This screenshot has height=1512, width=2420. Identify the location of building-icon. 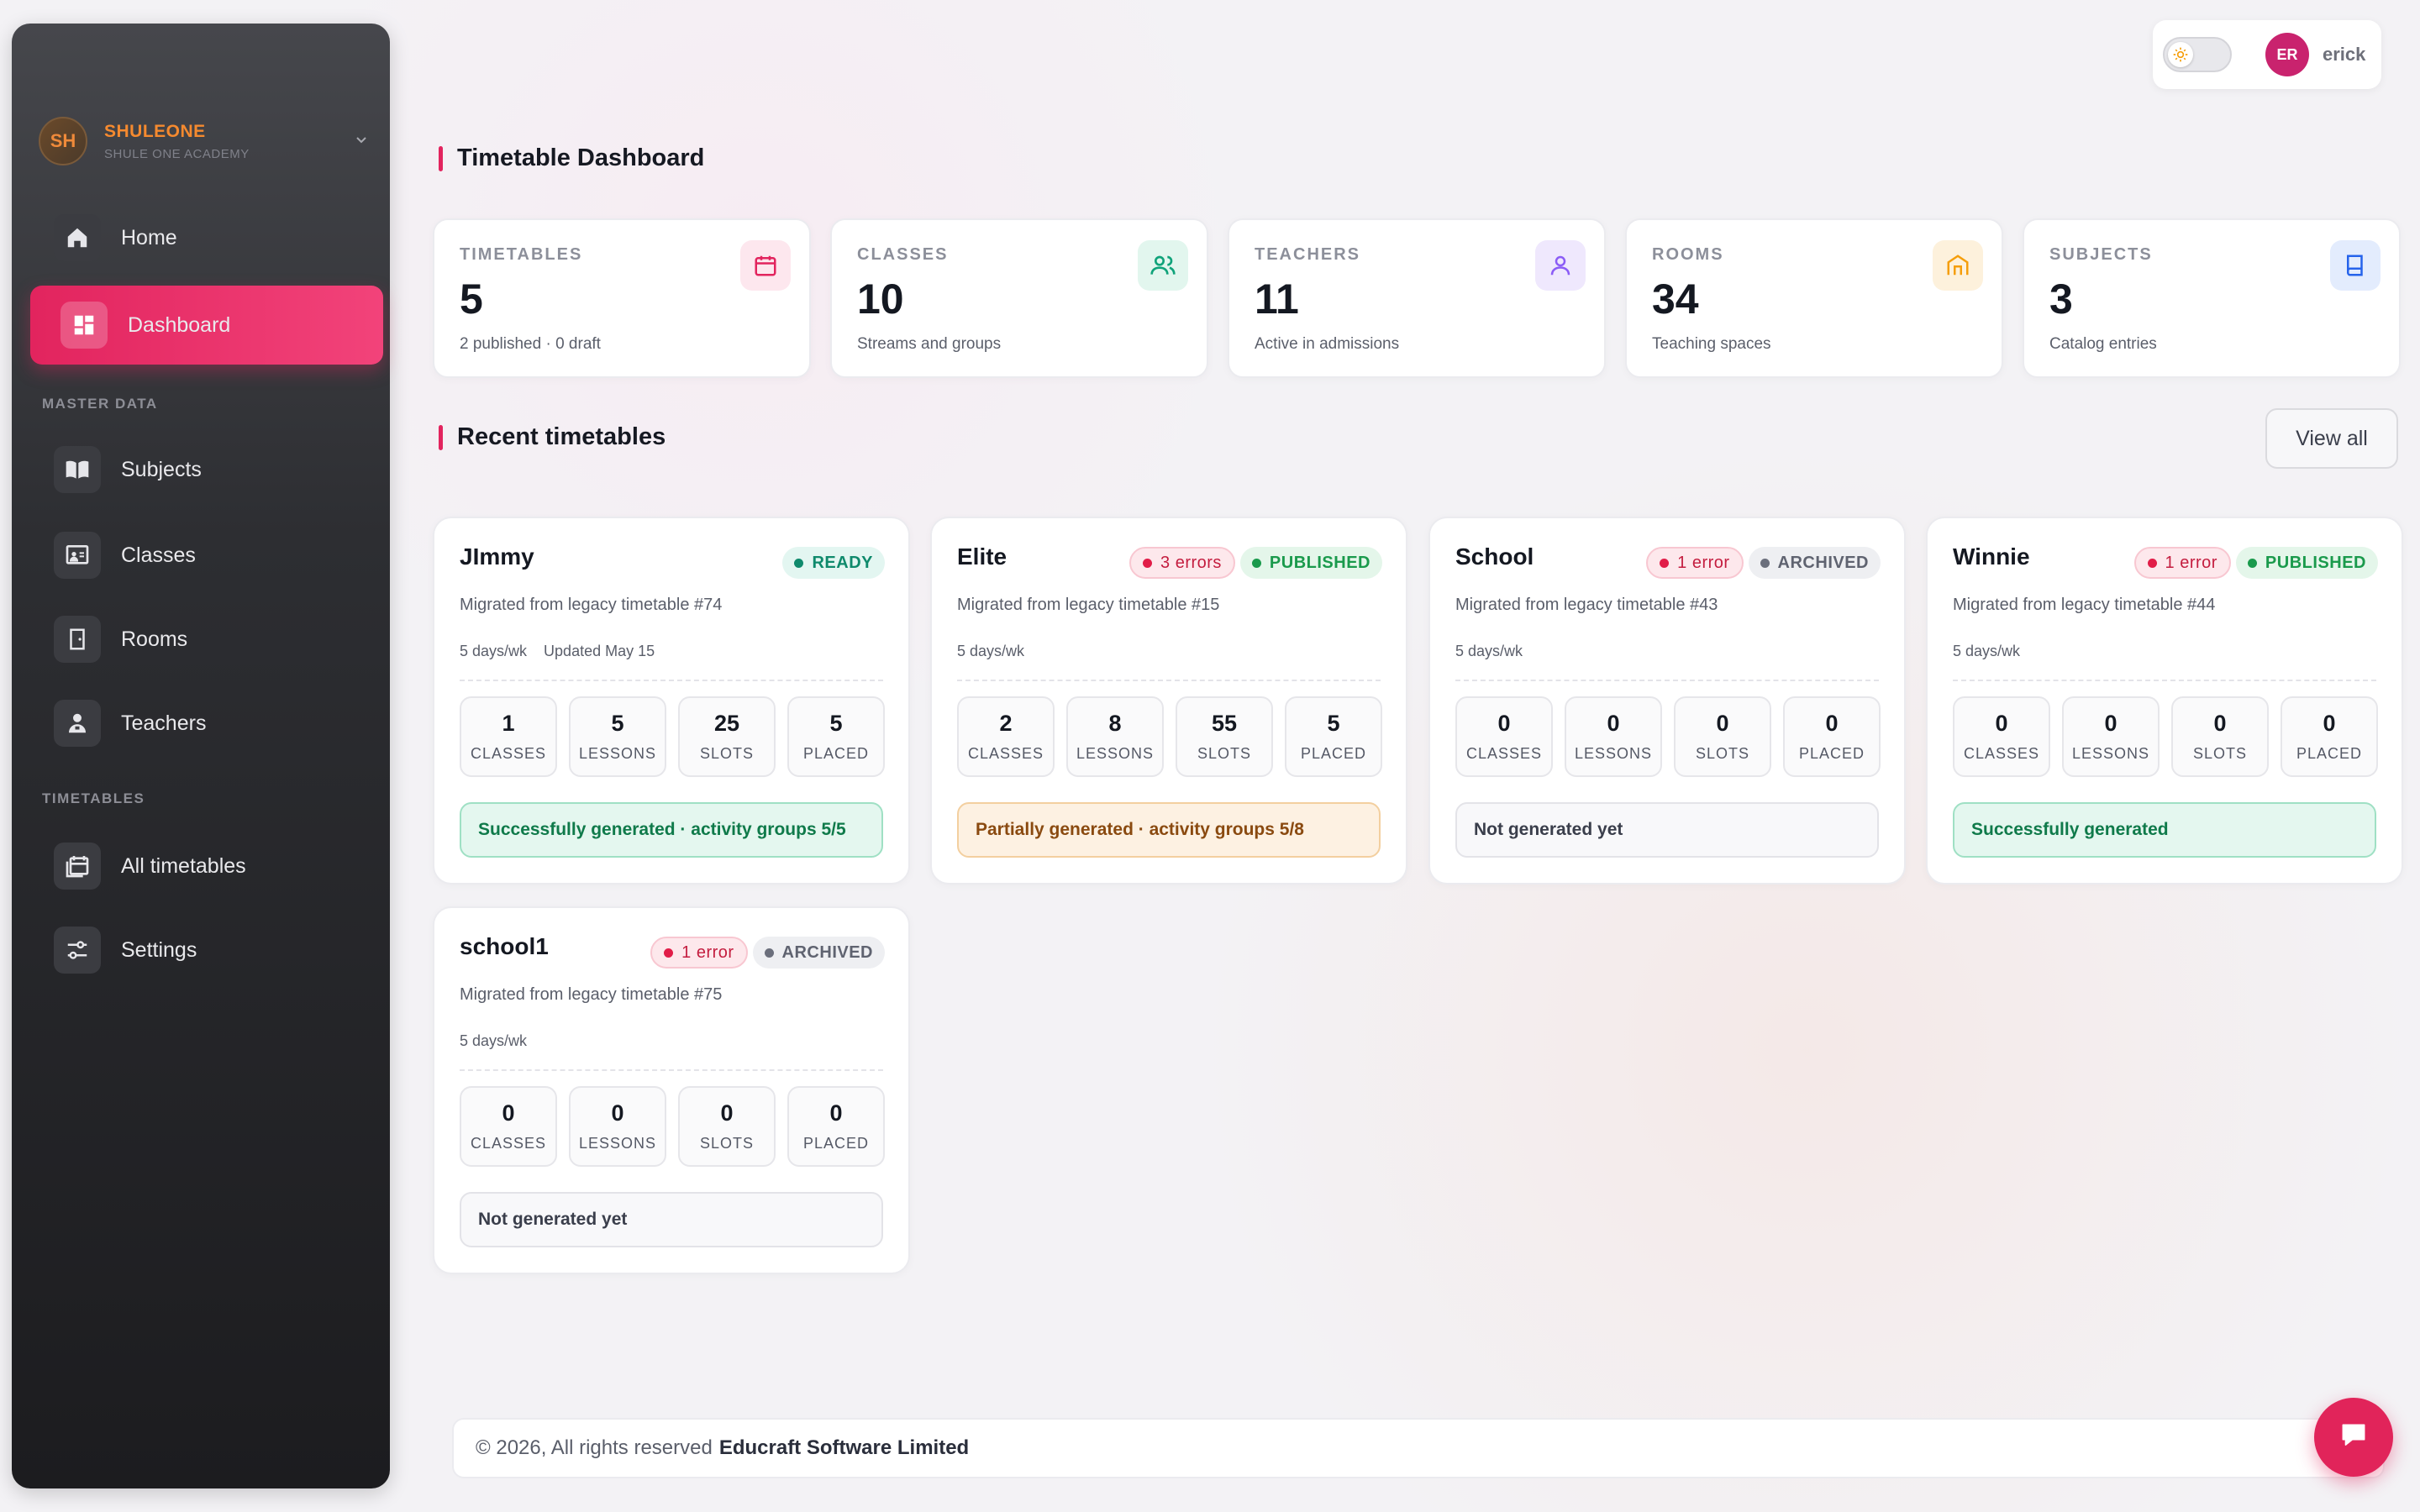
(1958, 265).